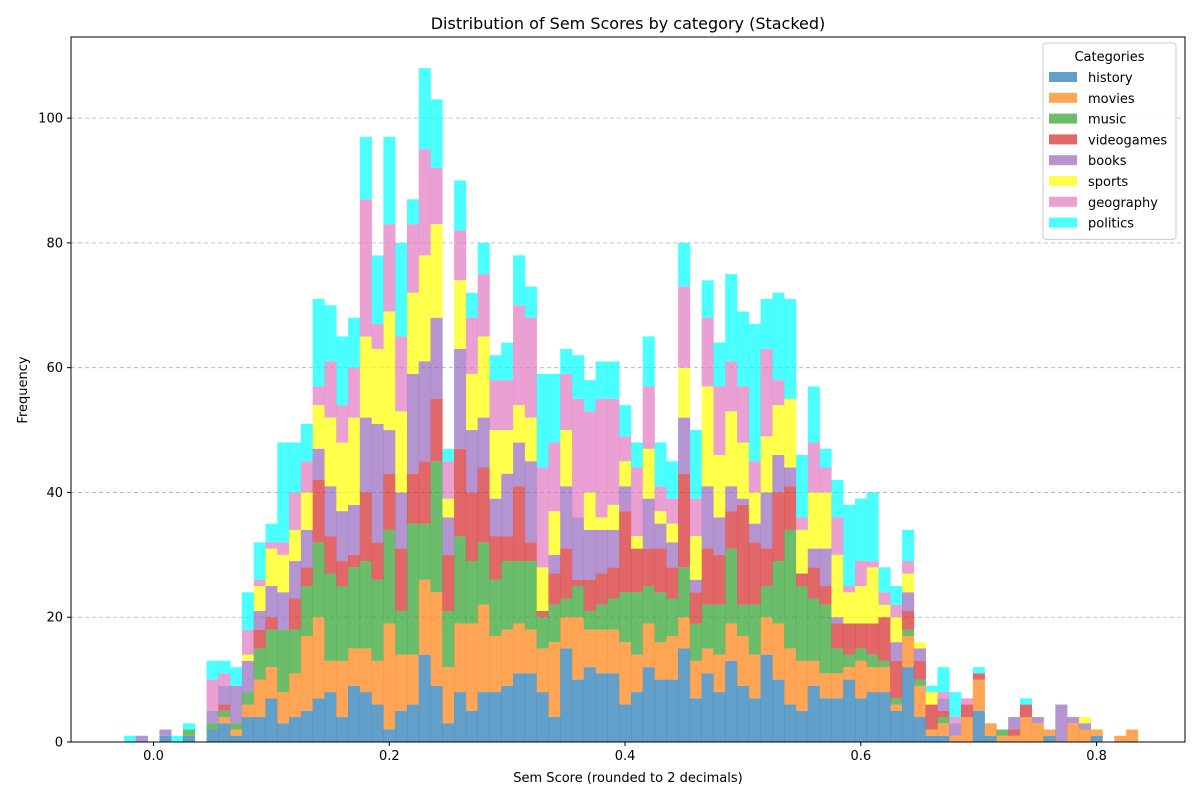 This screenshot has width=1200, height=800. Describe the element at coordinates (1111, 99) in the screenshot. I see `legend-label-movies: movies` at that location.